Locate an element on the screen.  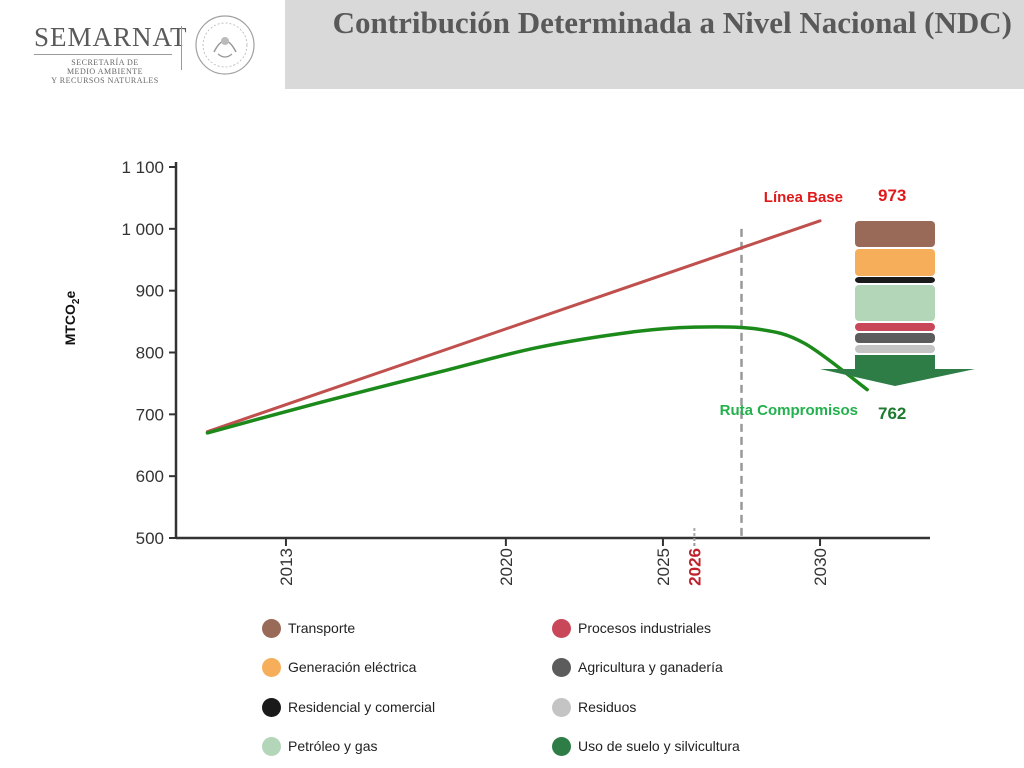
x-tick-label: 2030 is located at coordinates (820, 567).